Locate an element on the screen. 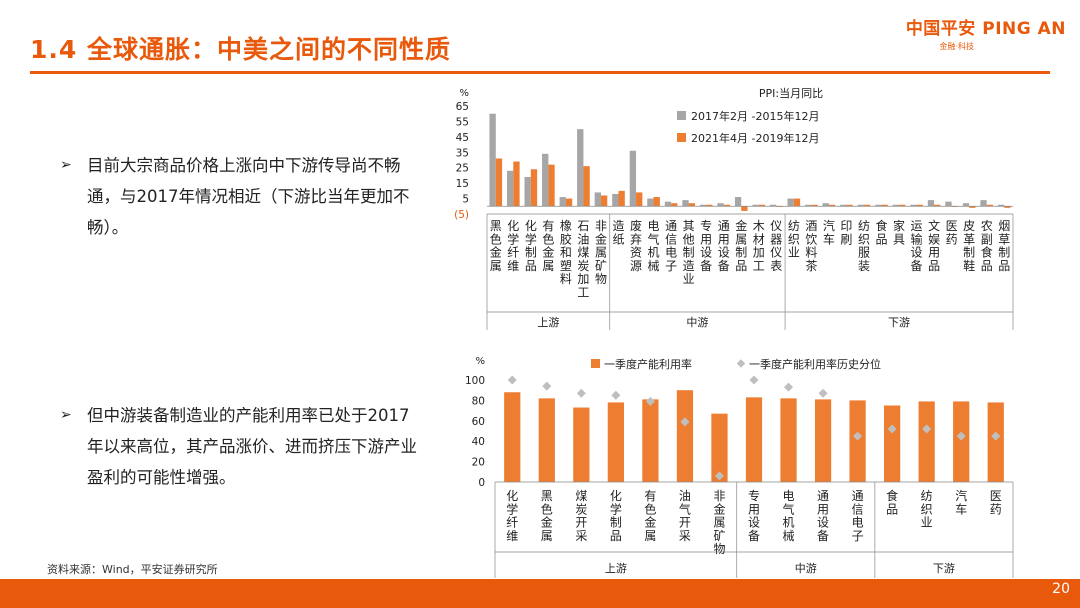 The image size is (1080, 608). footer-bar is located at coordinates (540, 593).